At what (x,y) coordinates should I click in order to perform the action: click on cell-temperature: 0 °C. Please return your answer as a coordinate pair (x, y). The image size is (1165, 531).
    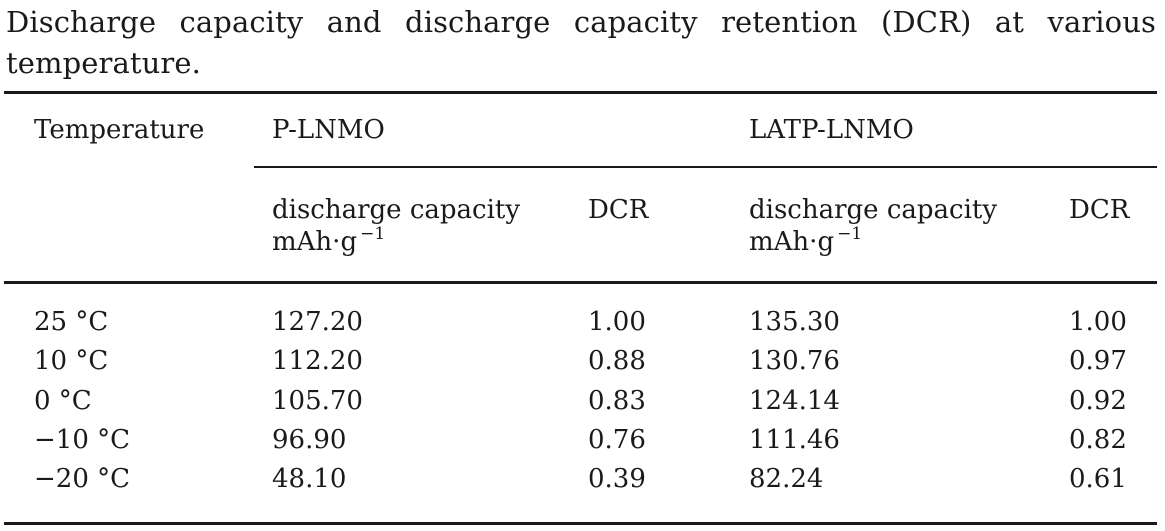
    Looking at the image, I should click on (63, 401).